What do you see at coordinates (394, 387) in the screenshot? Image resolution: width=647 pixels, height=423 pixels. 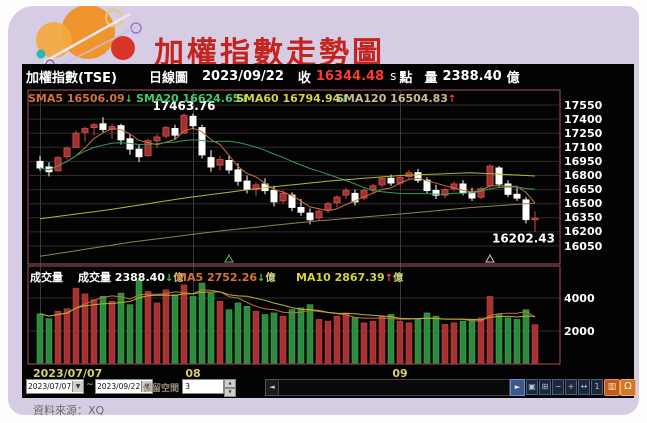 I see `scrollbar-track` at bounding box center [394, 387].